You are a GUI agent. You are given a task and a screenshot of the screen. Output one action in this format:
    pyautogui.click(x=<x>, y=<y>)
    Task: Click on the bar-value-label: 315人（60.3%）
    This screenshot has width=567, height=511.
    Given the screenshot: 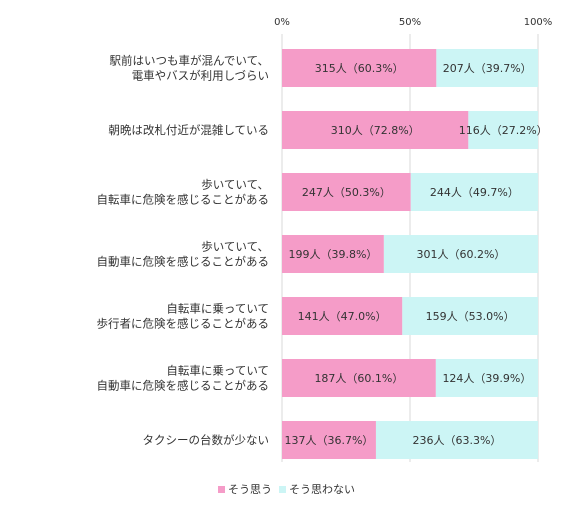 What is the action you would take?
    pyautogui.click(x=359, y=68)
    